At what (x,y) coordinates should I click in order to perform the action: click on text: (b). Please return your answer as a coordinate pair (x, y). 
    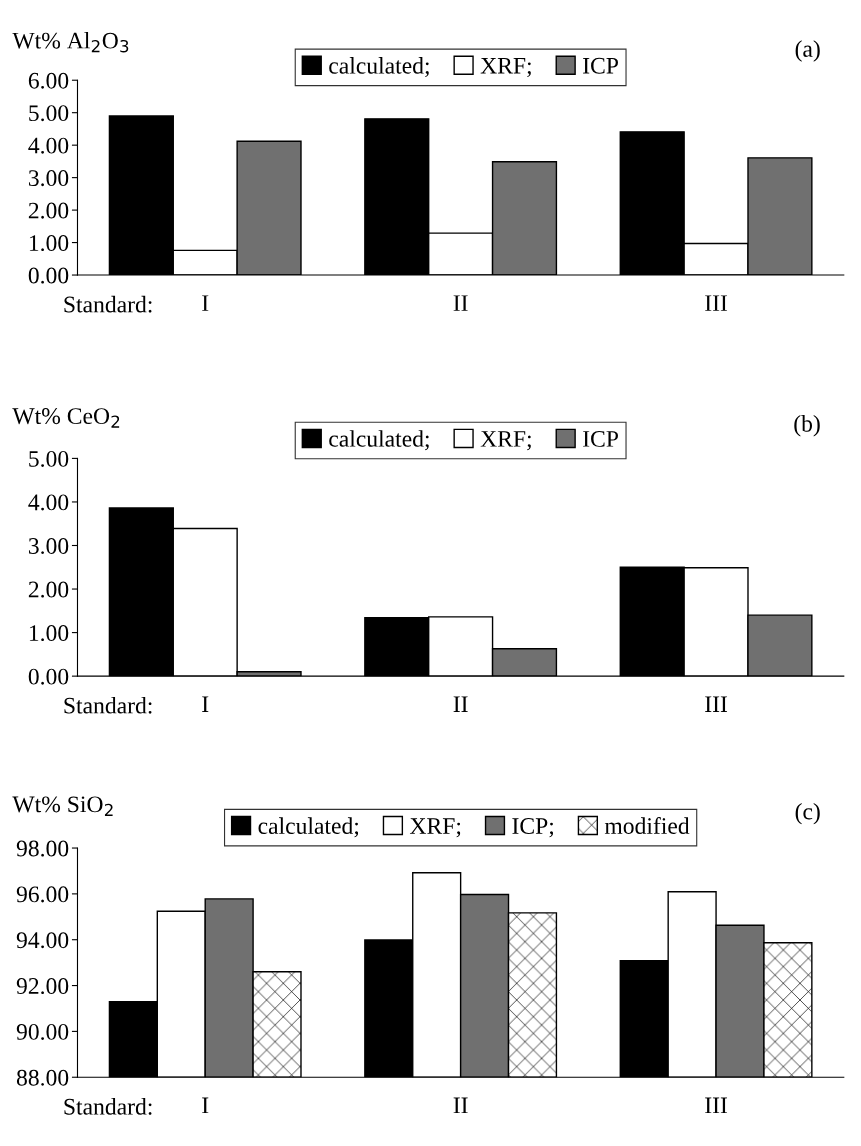
    Looking at the image, I should click on (807, 426).